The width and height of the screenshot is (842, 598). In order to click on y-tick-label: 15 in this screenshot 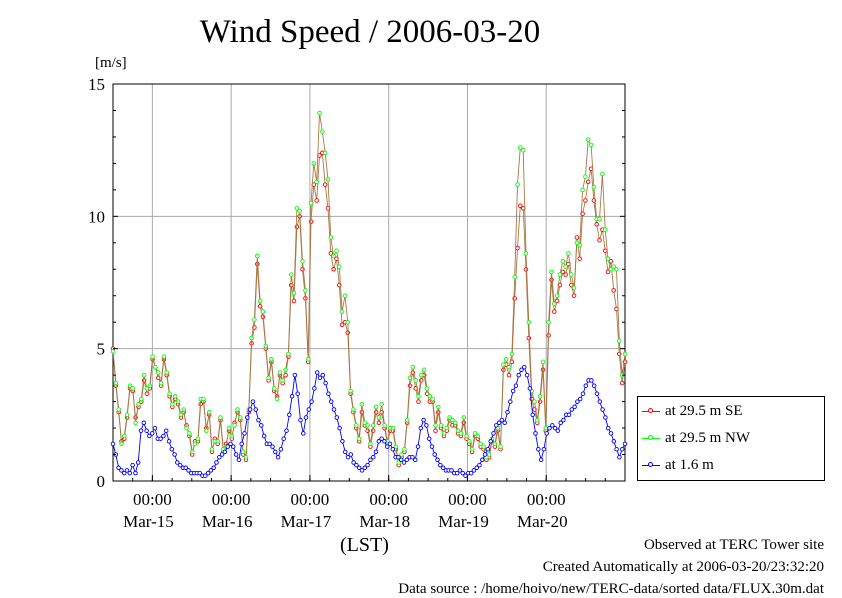, I will do `click(96, 84)`.